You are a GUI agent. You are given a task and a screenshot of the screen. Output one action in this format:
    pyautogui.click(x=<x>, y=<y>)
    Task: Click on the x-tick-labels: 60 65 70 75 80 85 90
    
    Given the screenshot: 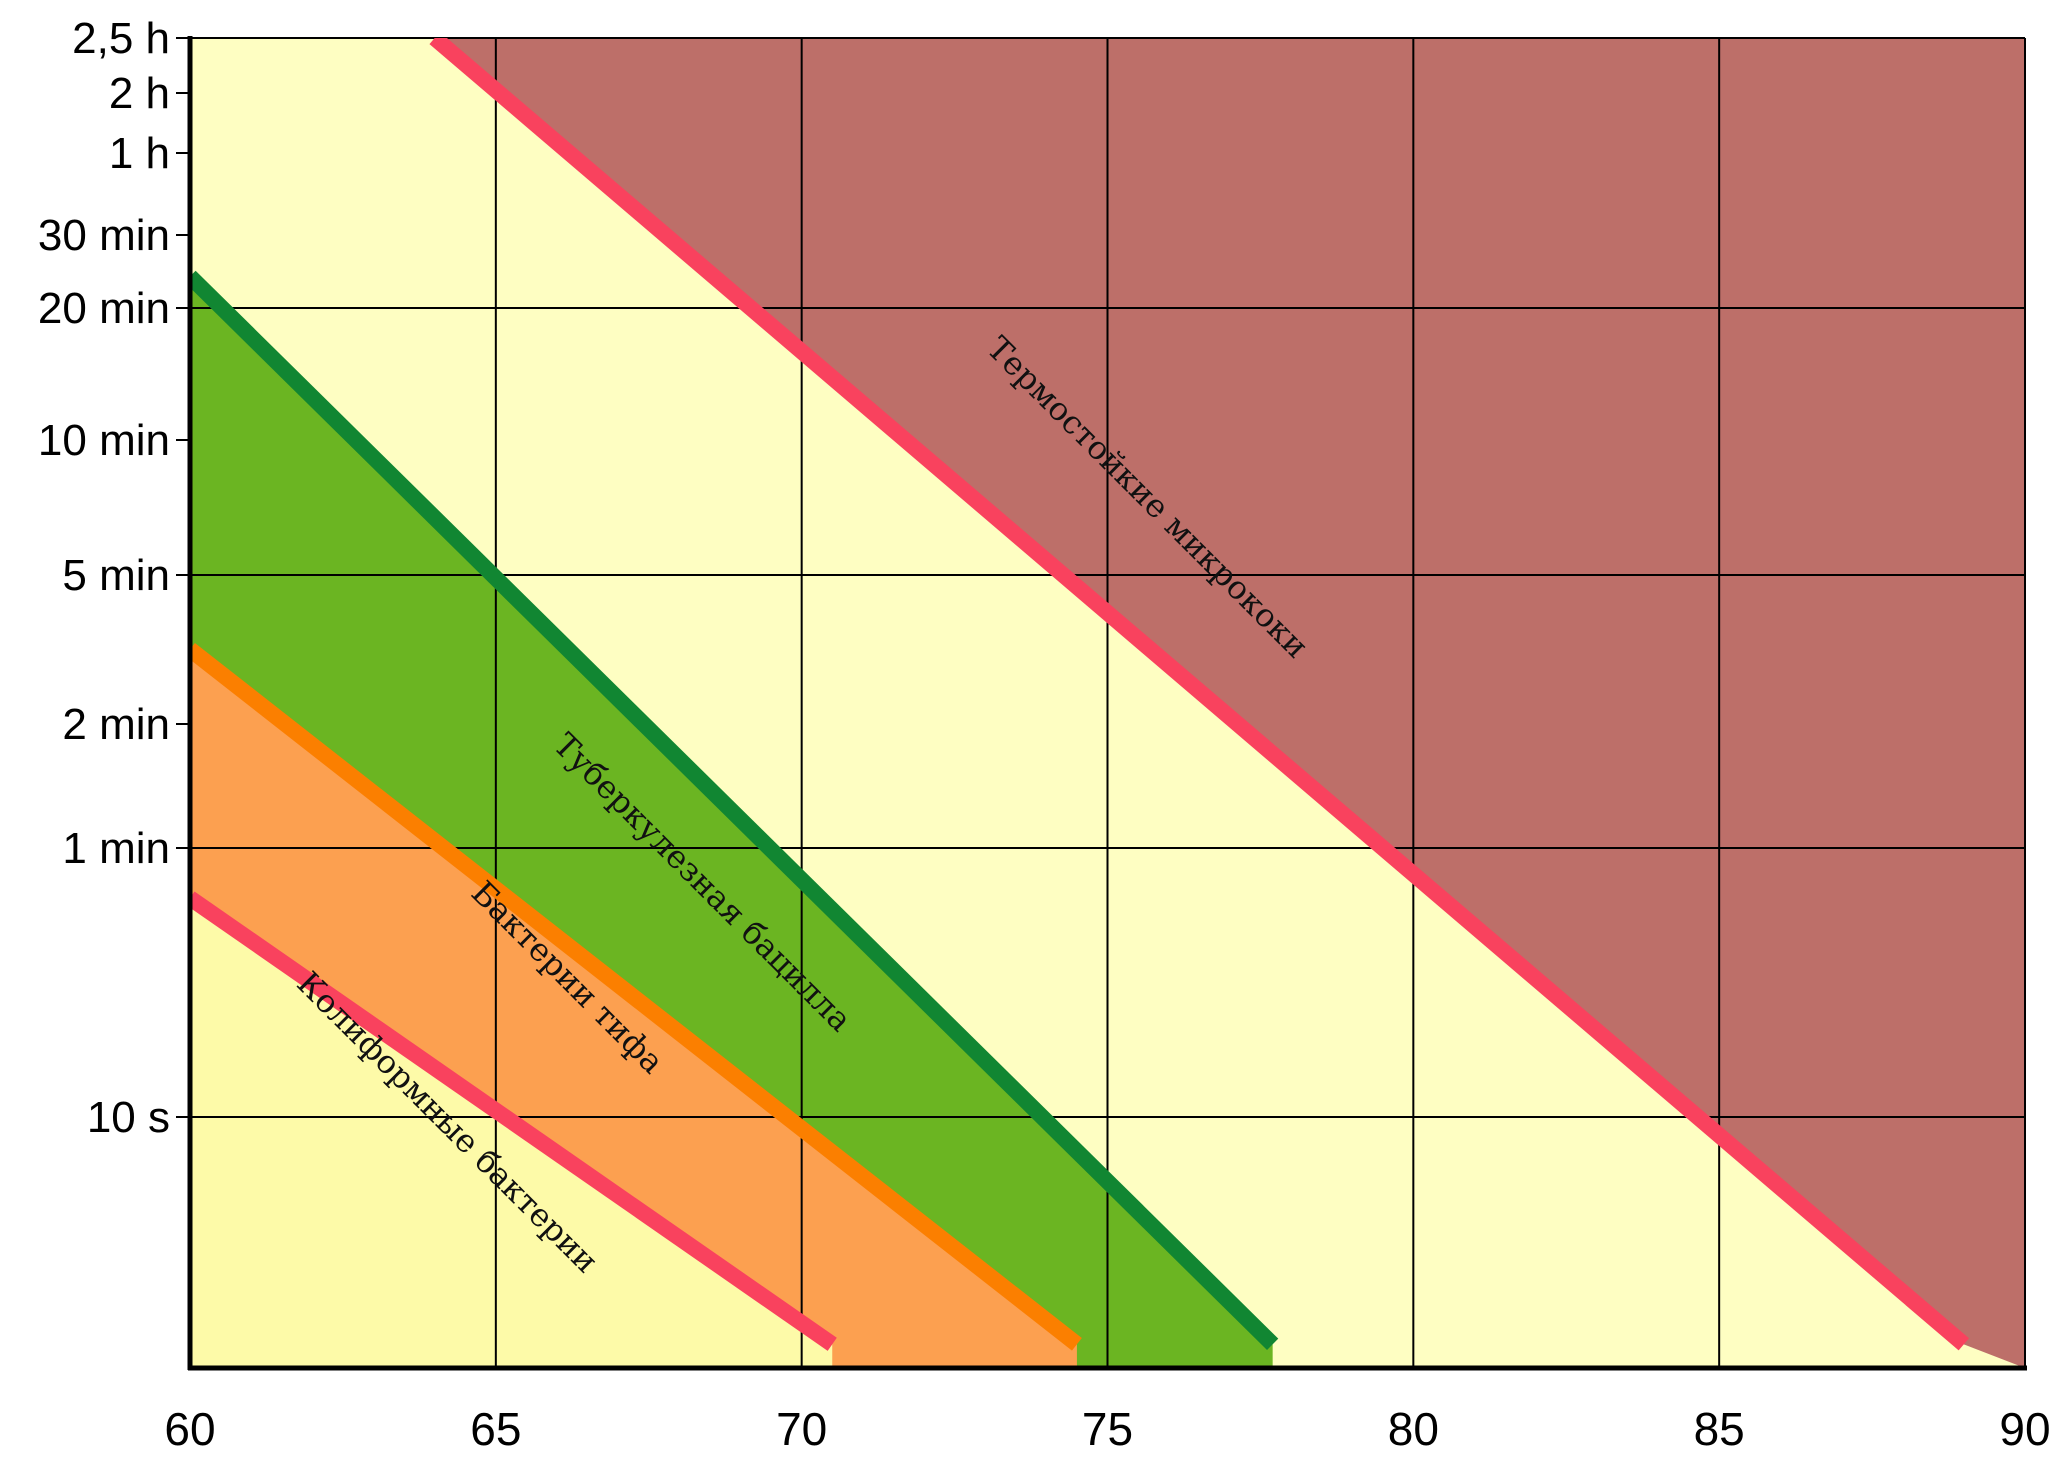 What is the action you would take?
    pyautogui.click(x=1107, y=1429)
    